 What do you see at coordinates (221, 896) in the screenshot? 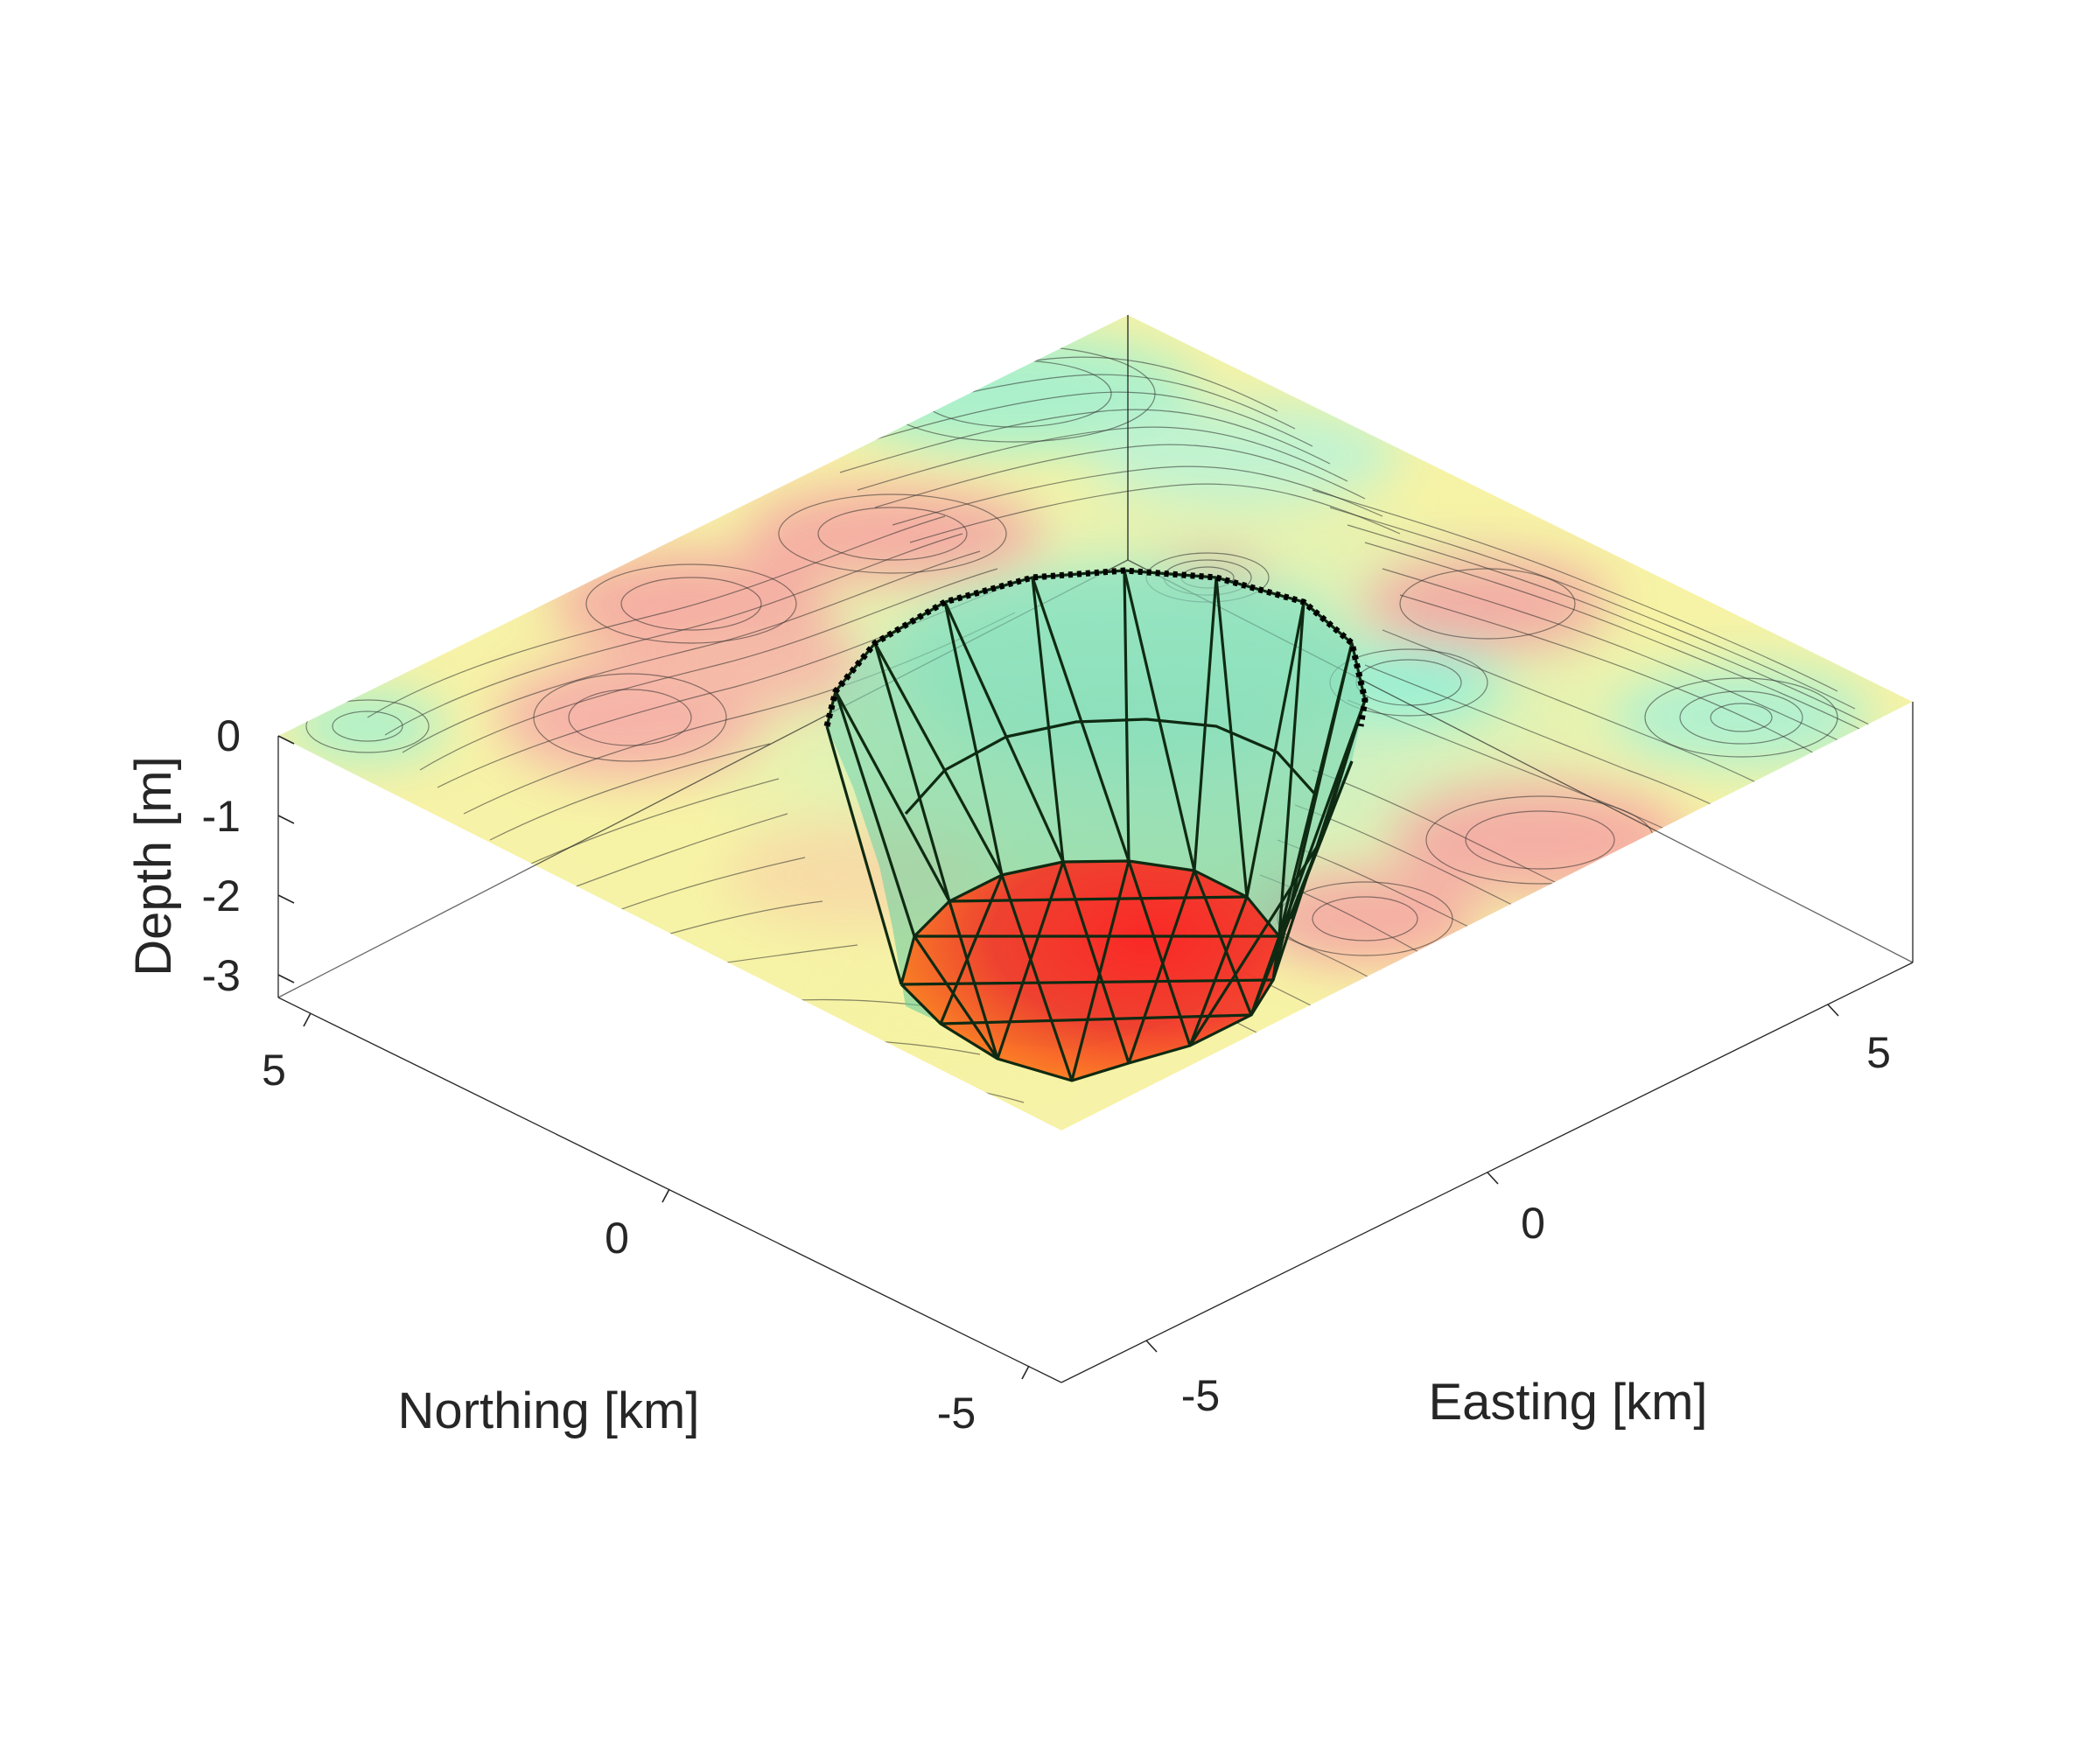
I see `depth-tick-2: -2` at bounding box center [221, 896].